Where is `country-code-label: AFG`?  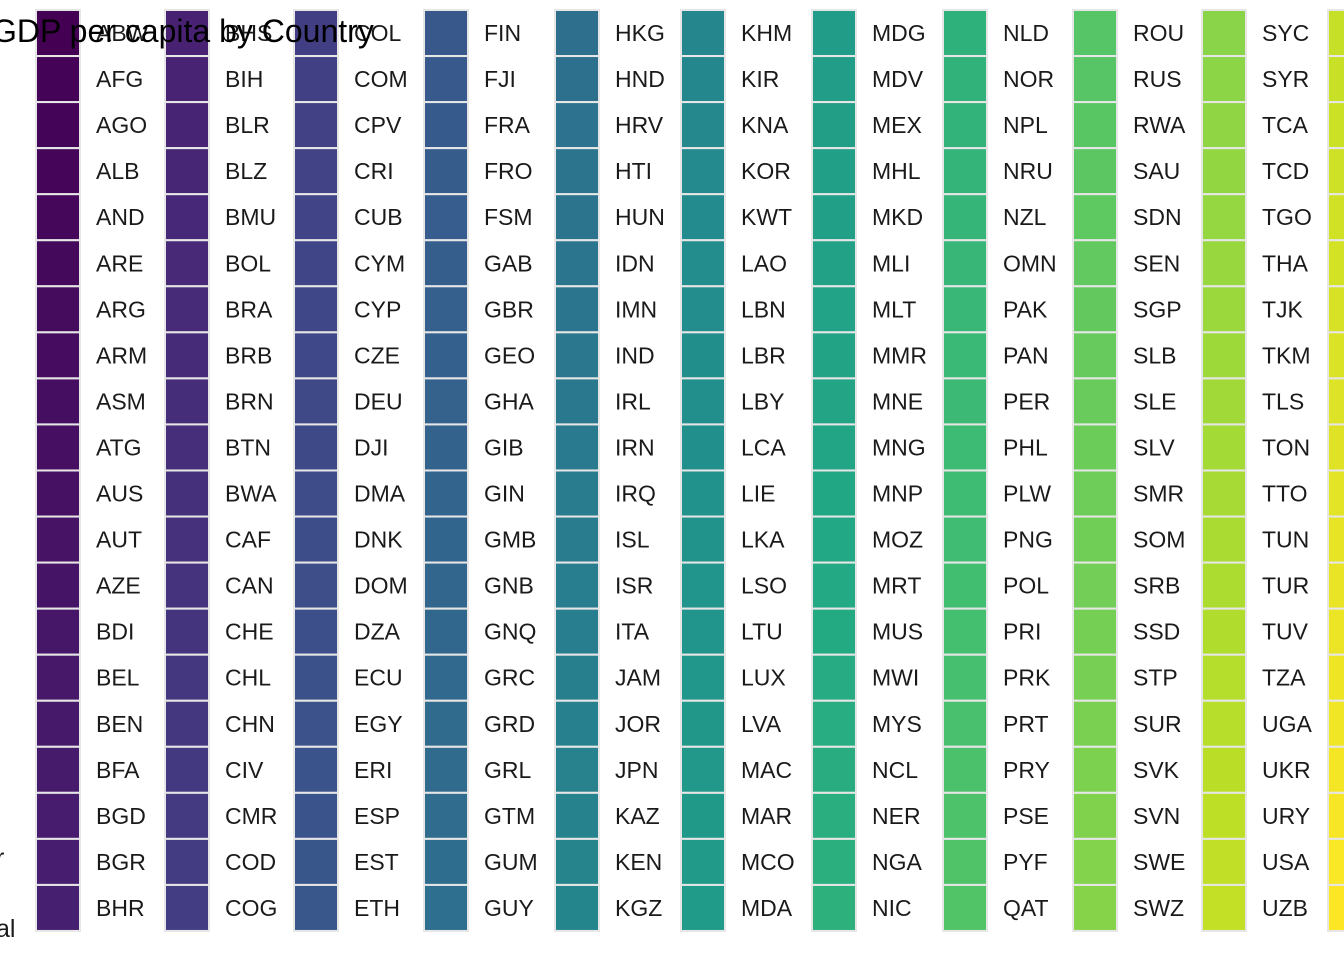
country-code-label: AFG is located at coordinates (119, 79).